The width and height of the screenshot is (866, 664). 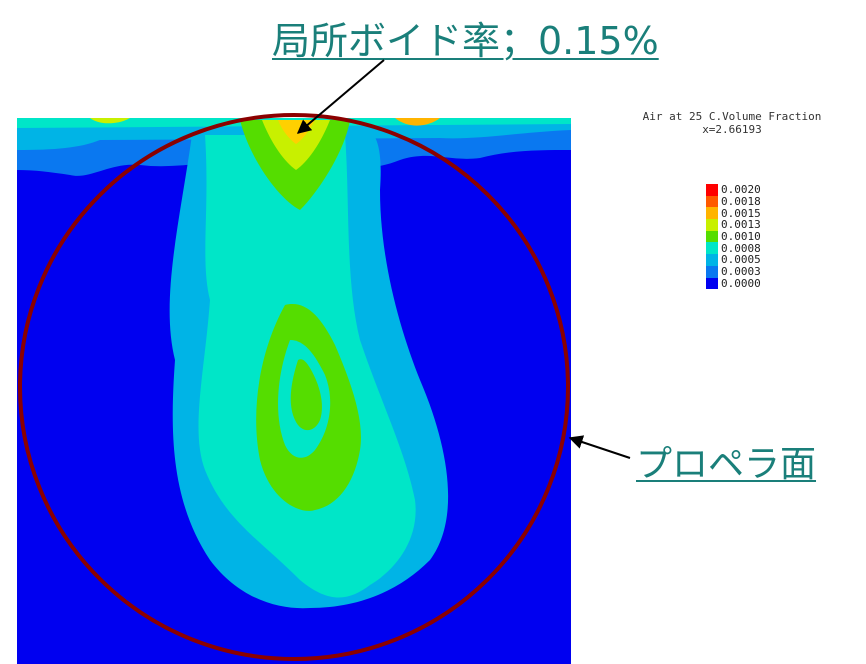 What do you see at coordinates (741, 213) in the screenshot?
I see `legend-label: 0.0015` at bounding box center [741, 213].